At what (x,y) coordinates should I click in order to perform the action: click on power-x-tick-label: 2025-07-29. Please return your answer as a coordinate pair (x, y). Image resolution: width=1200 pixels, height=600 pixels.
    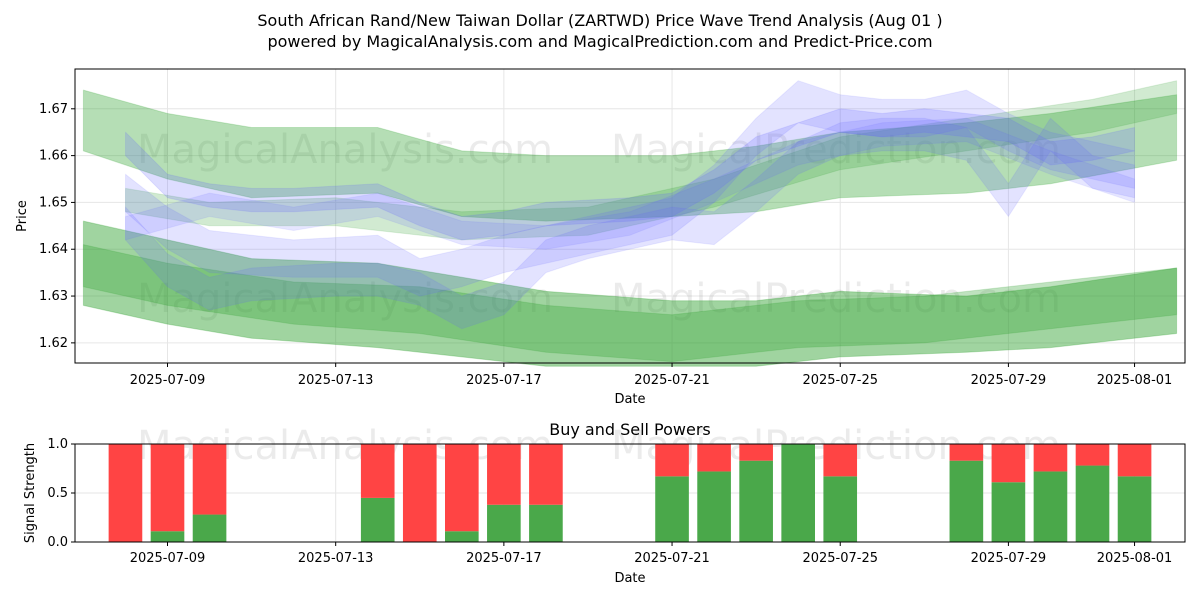
    Looking at the image, I should click on (1009, 558).